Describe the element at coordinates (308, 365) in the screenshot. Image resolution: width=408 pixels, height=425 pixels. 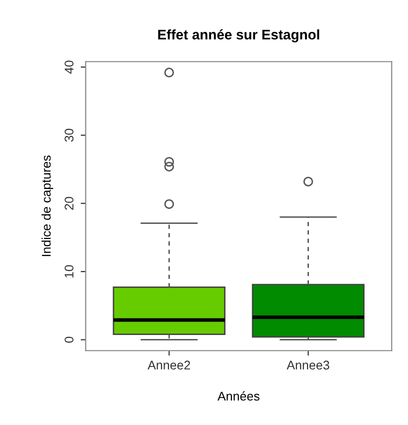
I see `x-tick-label: Annee3` at that location.